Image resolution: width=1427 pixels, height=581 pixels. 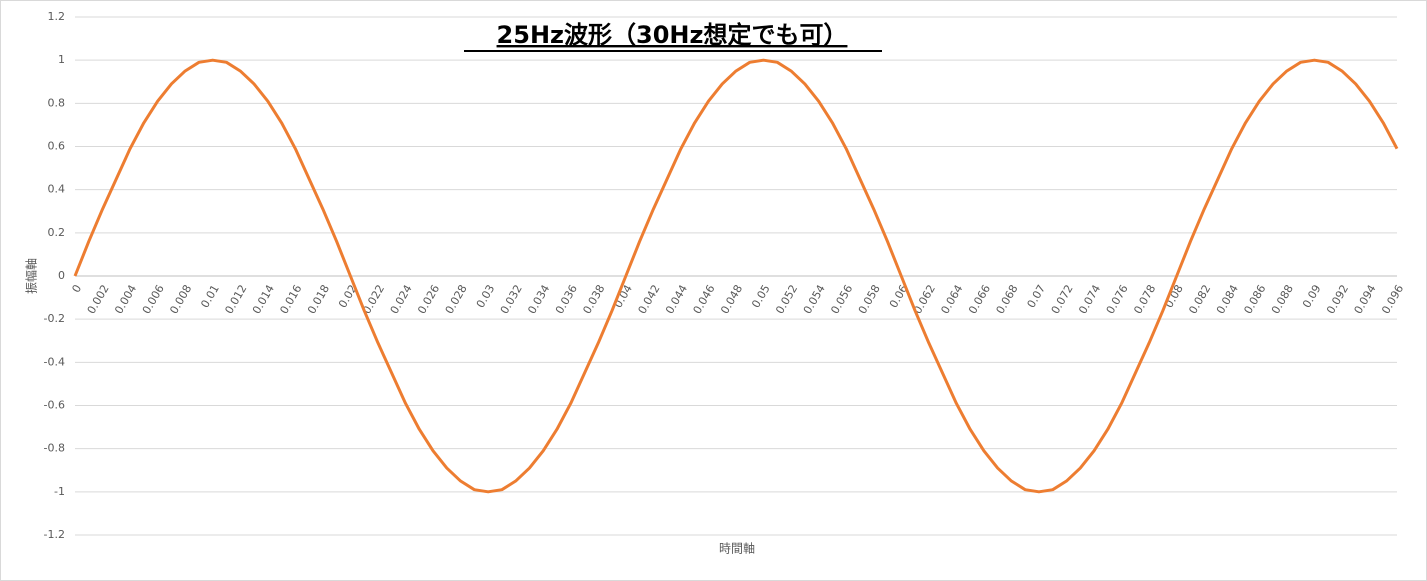 I want to click on y-tick-label: 0.4, so click(x=57, y=189).